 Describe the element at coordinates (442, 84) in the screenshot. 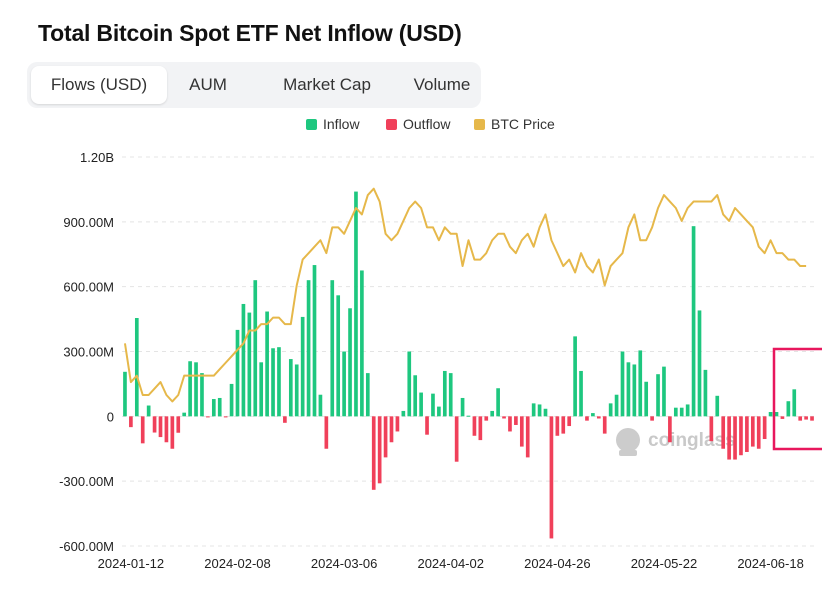

I see `tab-volume: Volume` at that location.